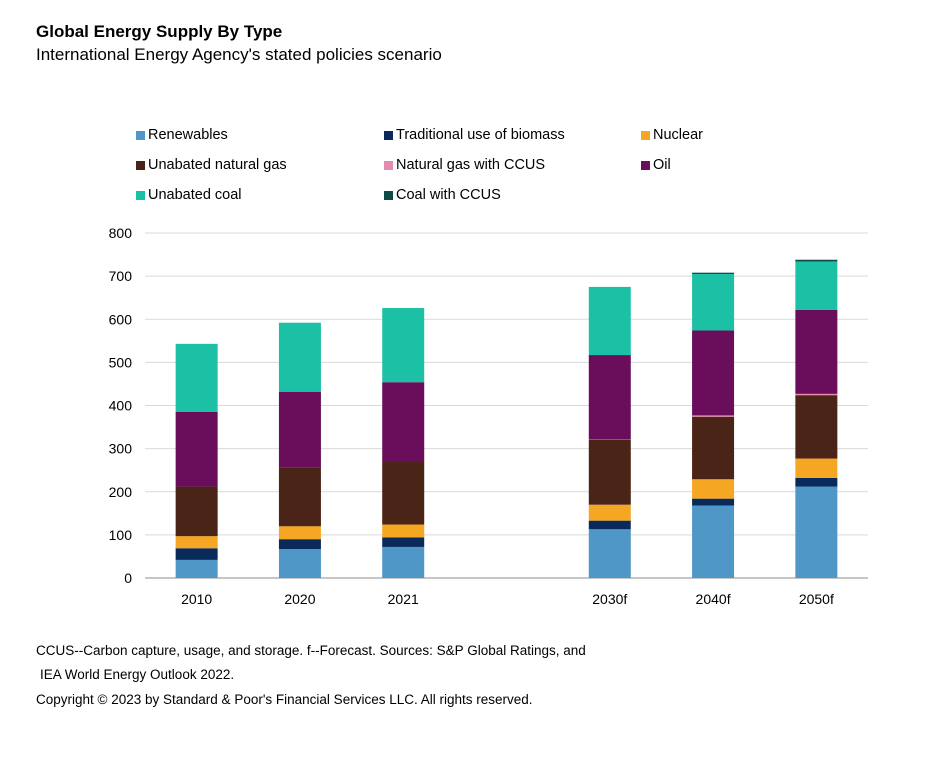 This screenshot has height=767, width=930. I want to click on y-tick-label: 400, so click(121, 406).